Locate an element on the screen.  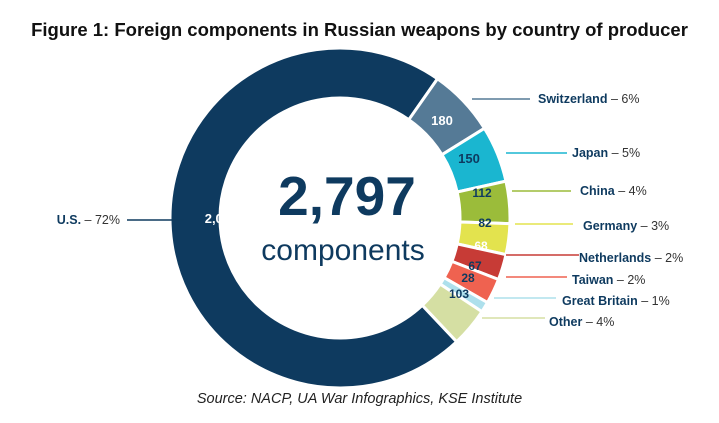
legend-entry-germany: Germany – 3% is located at coordinates (626, 226).